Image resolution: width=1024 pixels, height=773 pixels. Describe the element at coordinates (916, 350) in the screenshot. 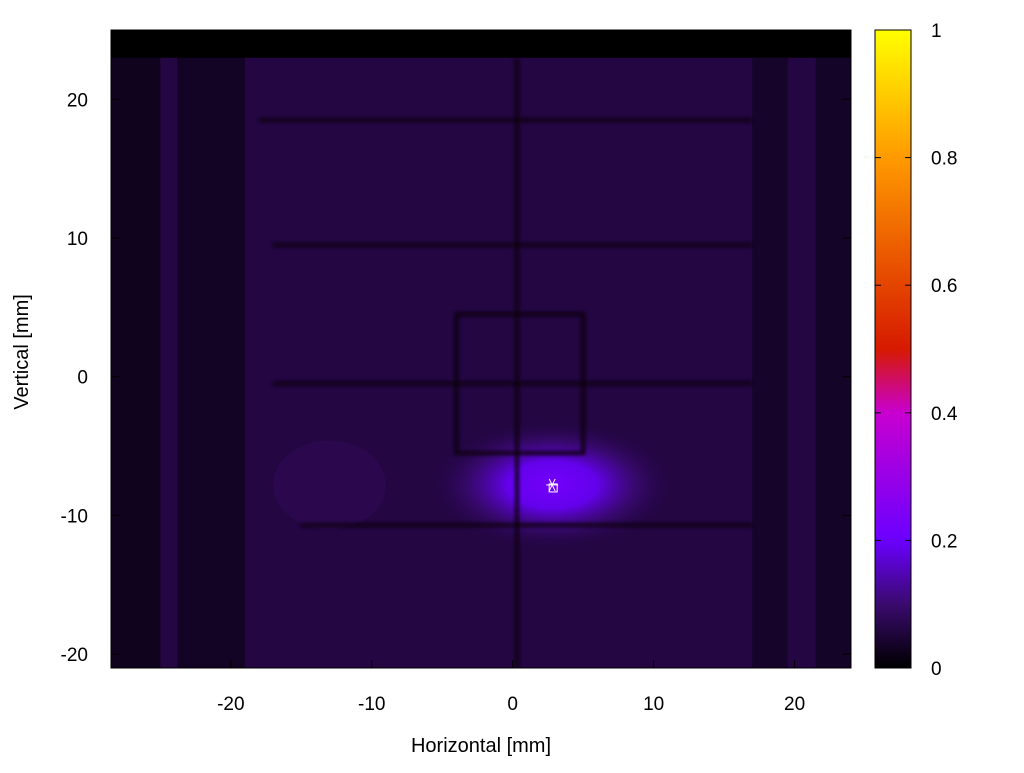

I see `colorbar: 0 0.2 0.4 0.6 0.8 1` at that location.